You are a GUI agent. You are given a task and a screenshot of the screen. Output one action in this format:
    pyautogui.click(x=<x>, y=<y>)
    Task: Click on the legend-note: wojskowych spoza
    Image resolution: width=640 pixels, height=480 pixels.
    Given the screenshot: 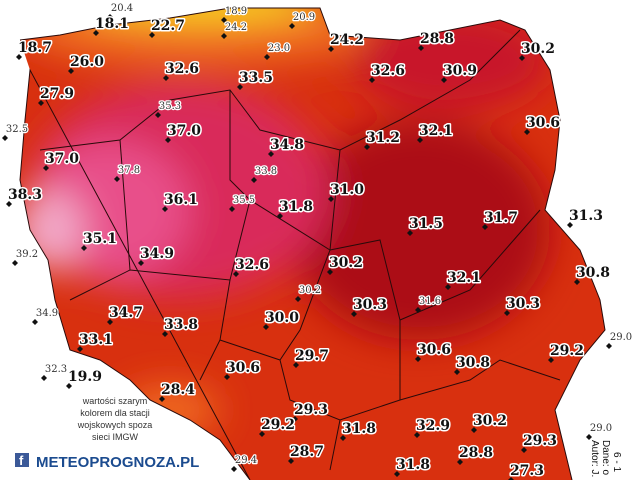 What is the action you would take?
    pyautogui.click(x=115, y=425)
    